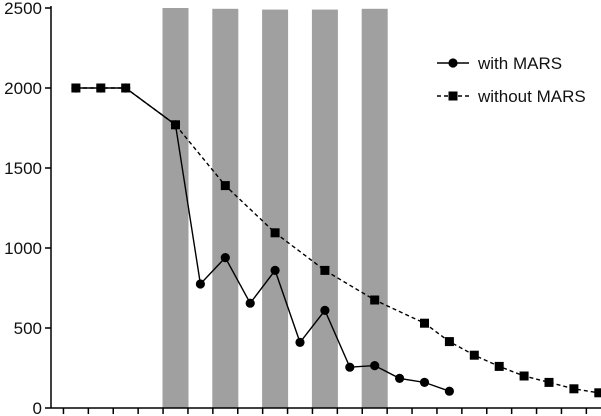 Image resolution: width=601 pixels, height=416 pixels. I want to click on y-tick-label-500: 500, so click(28, 328).